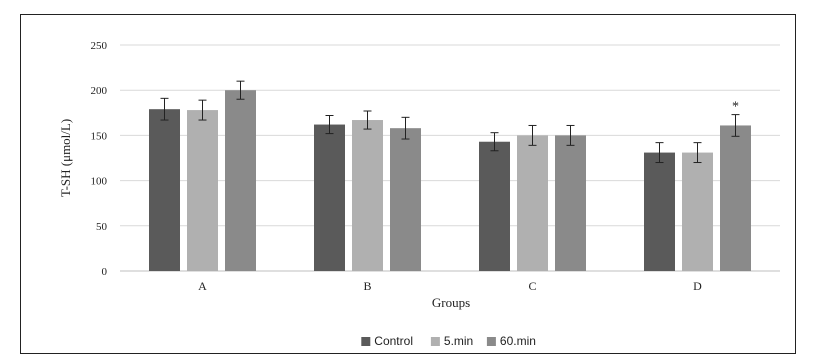 Image resolution: width=816 pixels, height=360 pixels. Describe the element at coordinates (99, 182) in the screenshot. I see `y-tick-label: 100` at that location.